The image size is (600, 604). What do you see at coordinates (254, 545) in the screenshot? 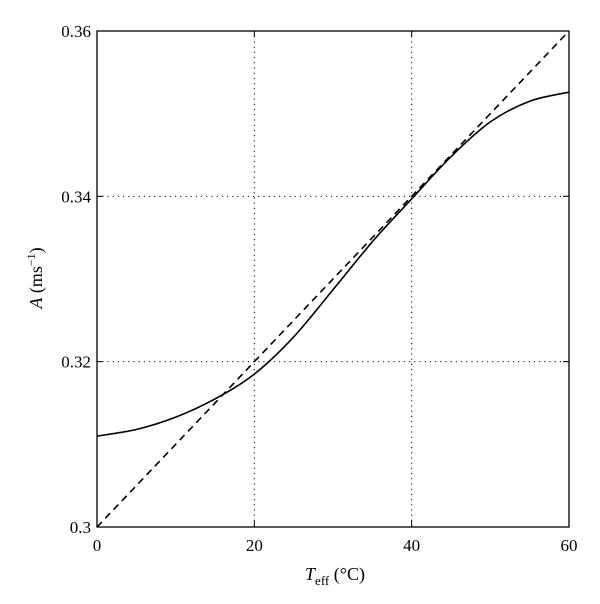
I see `x-tick-label: 20` at bounding box center [254, 545].